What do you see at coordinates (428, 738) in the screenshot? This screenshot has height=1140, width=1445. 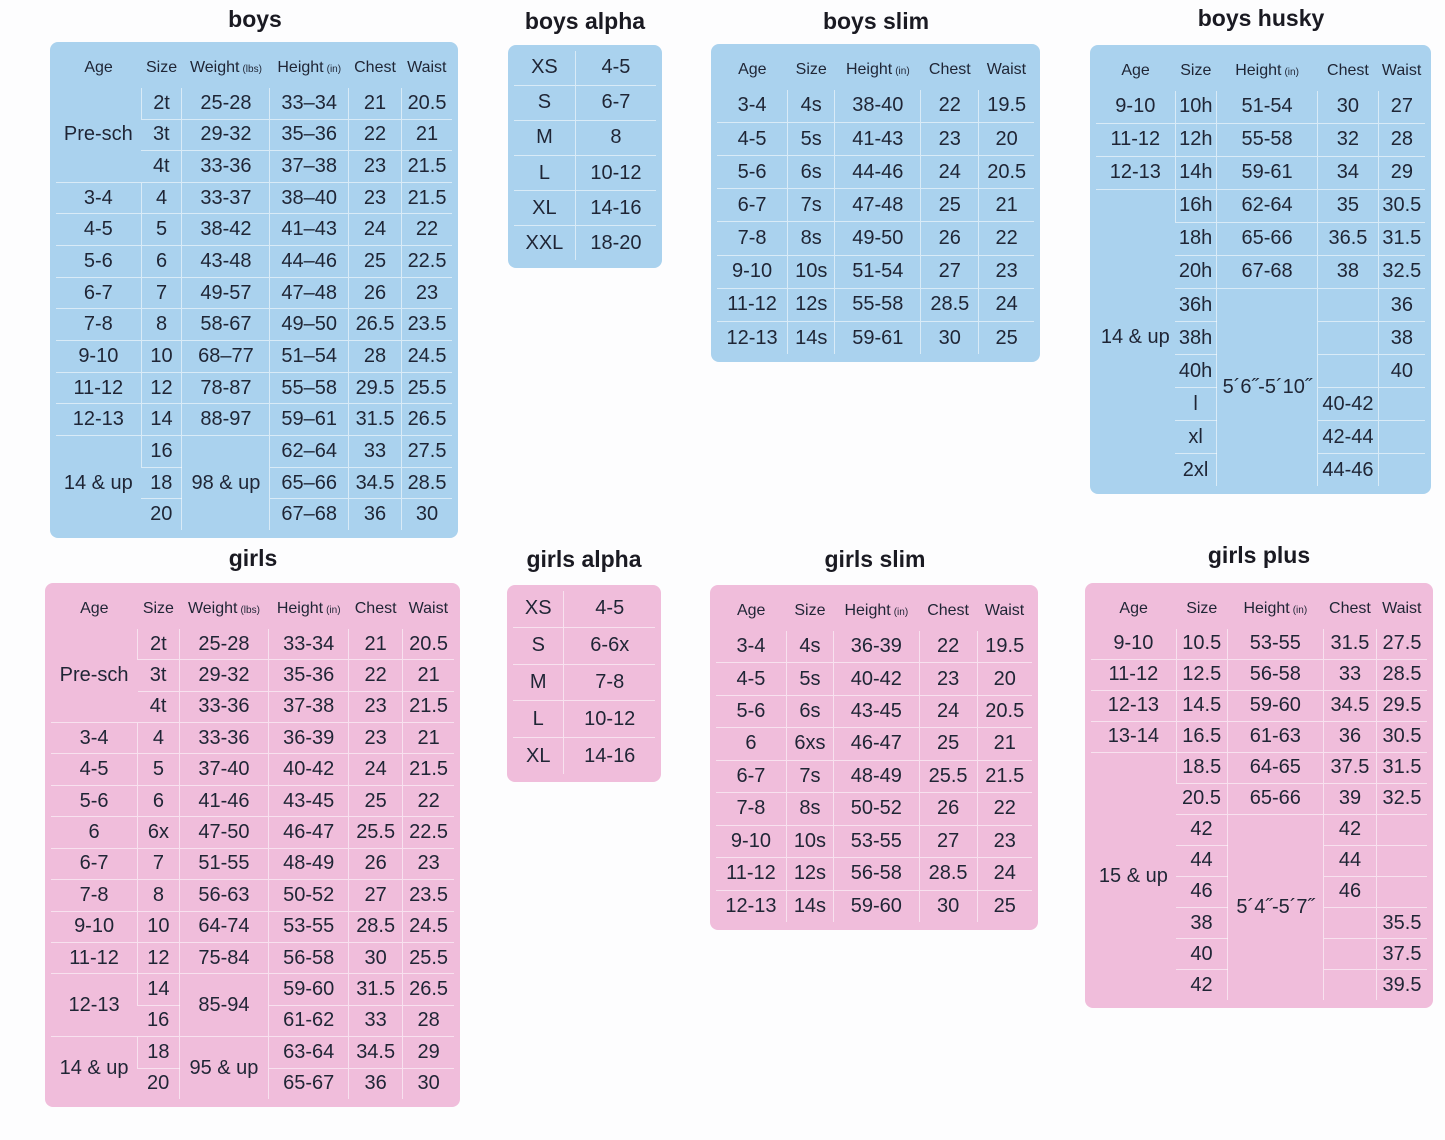 I see `table-cell: 21` at bounding box center [428, 738].